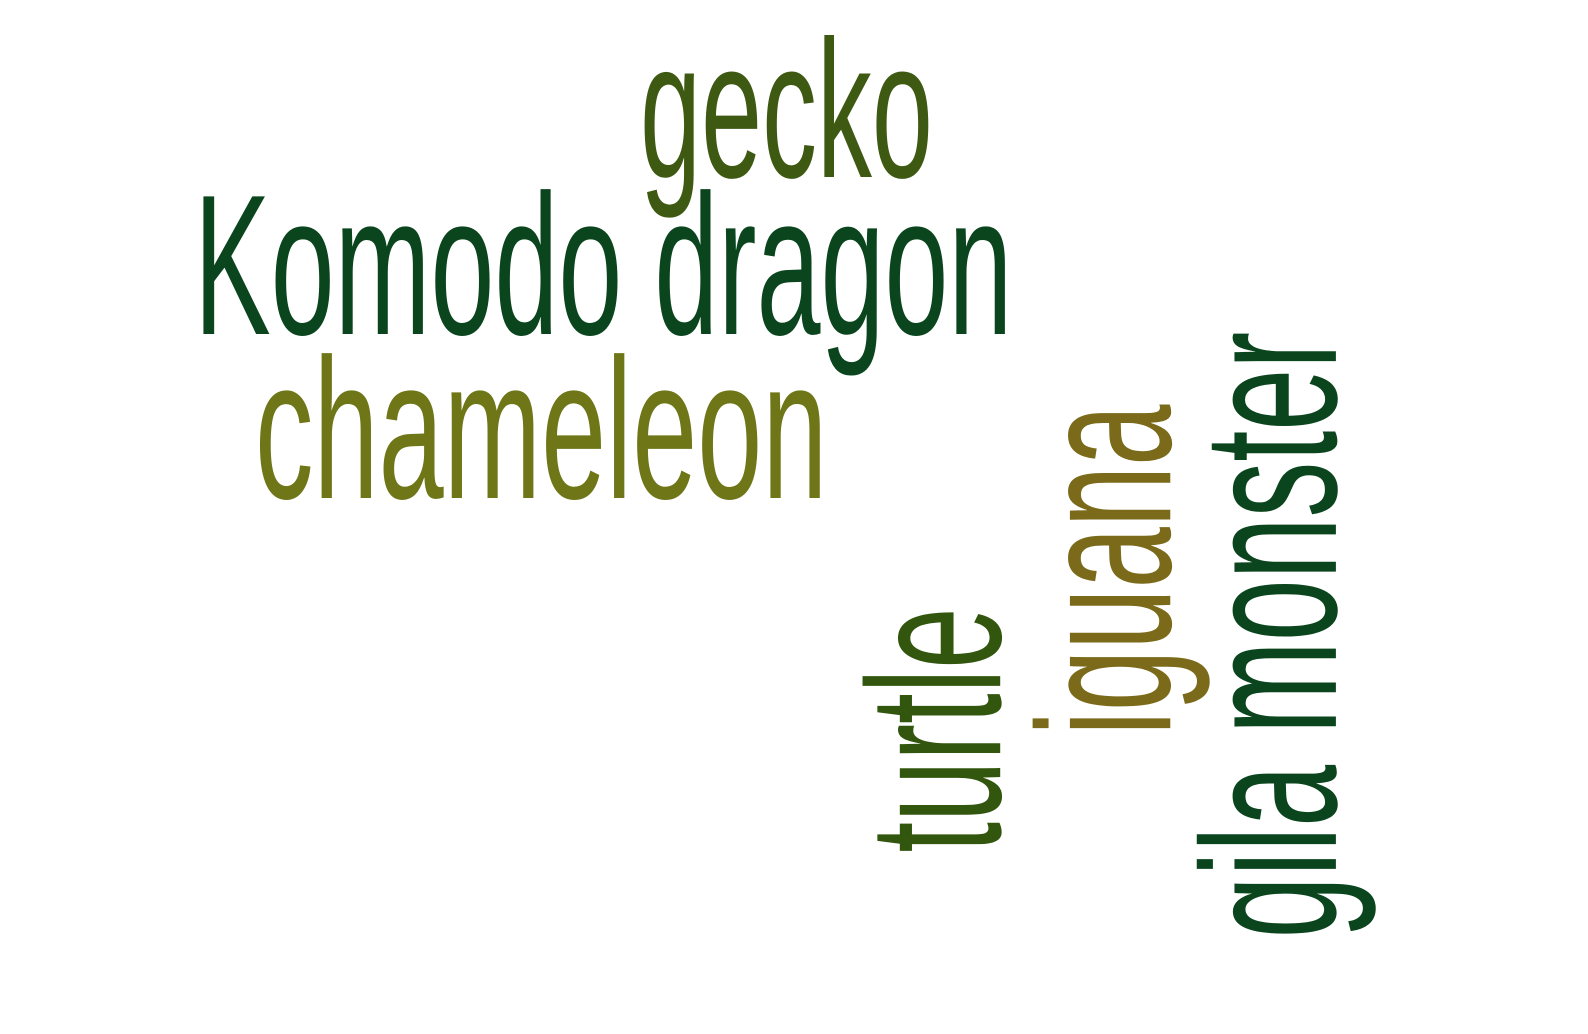  Describe the element at coordinates (541, 429) in the screenshot. I see `word-chameleon: chameleon` at that location.